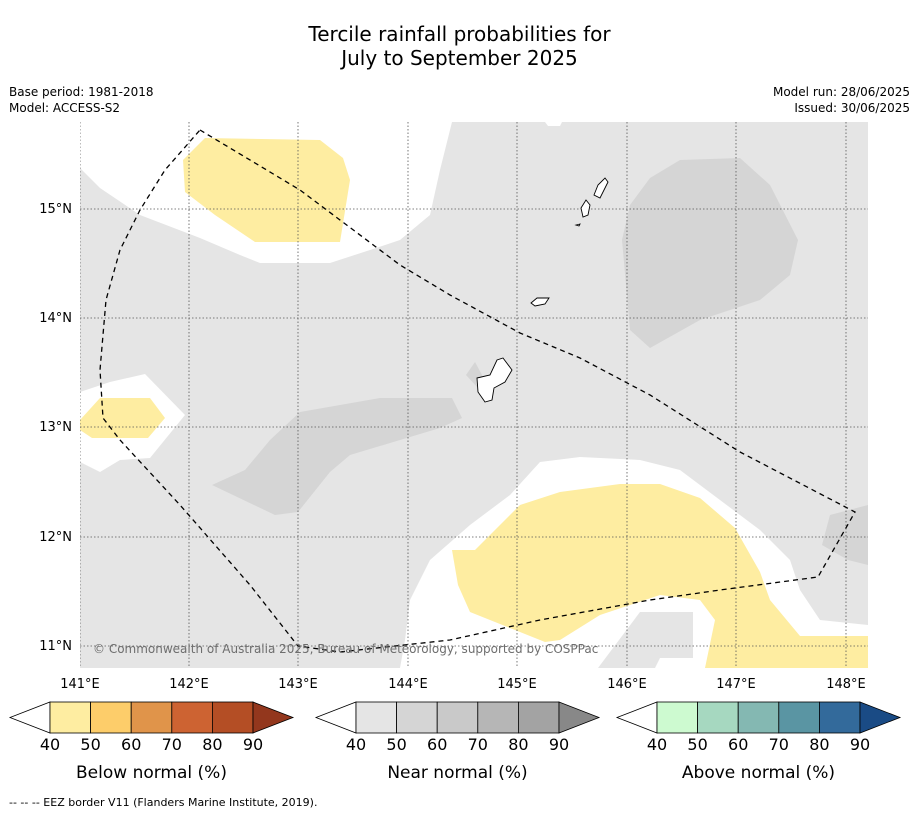 This screenshot has width=919, height=816. I want to click on islands, so click(542, 290).